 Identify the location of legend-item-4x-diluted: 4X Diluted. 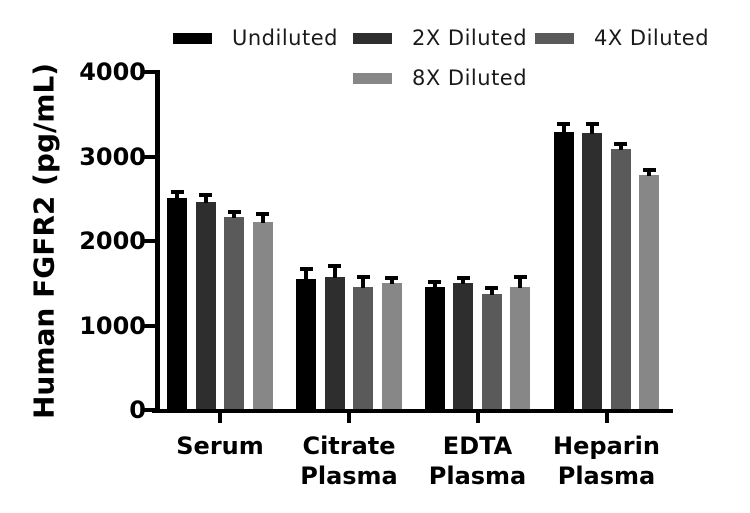
(622, 38).